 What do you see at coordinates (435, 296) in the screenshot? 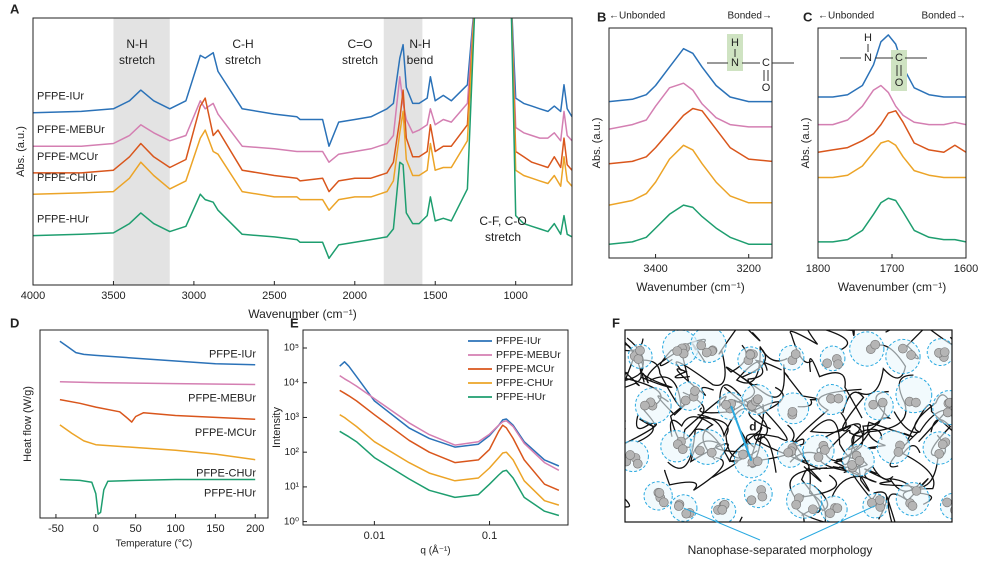
I see `x-tick-label: 1500` at bounding box center [435, 296].